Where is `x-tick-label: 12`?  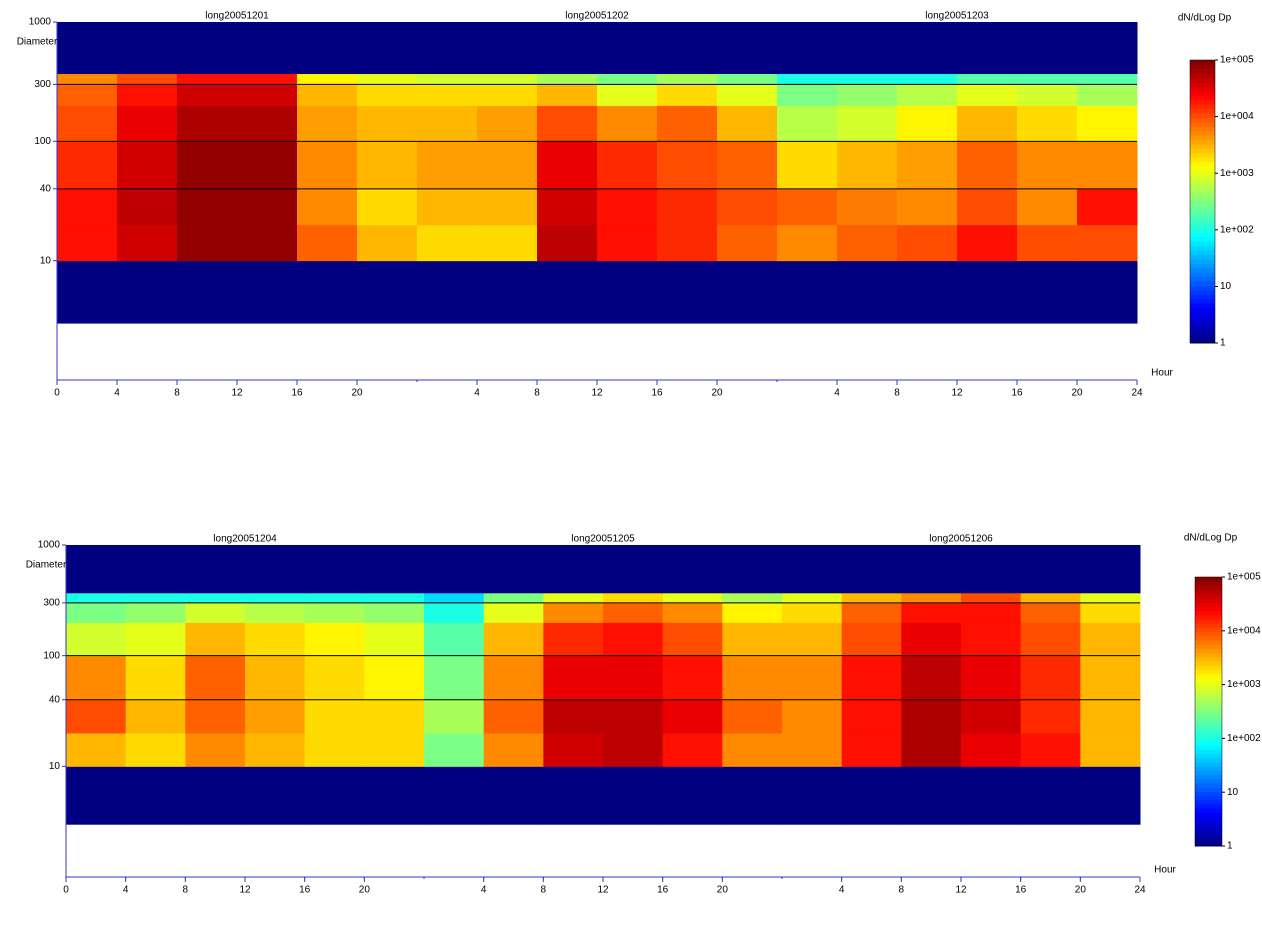
x-tick-label: 12 is located at coordinates (603, 890).